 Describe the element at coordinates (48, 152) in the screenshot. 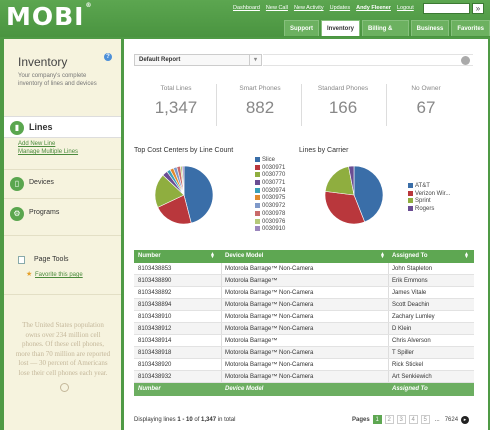

I see `manage-multiple-lines-link: Manage Multiple Lines` at that location.